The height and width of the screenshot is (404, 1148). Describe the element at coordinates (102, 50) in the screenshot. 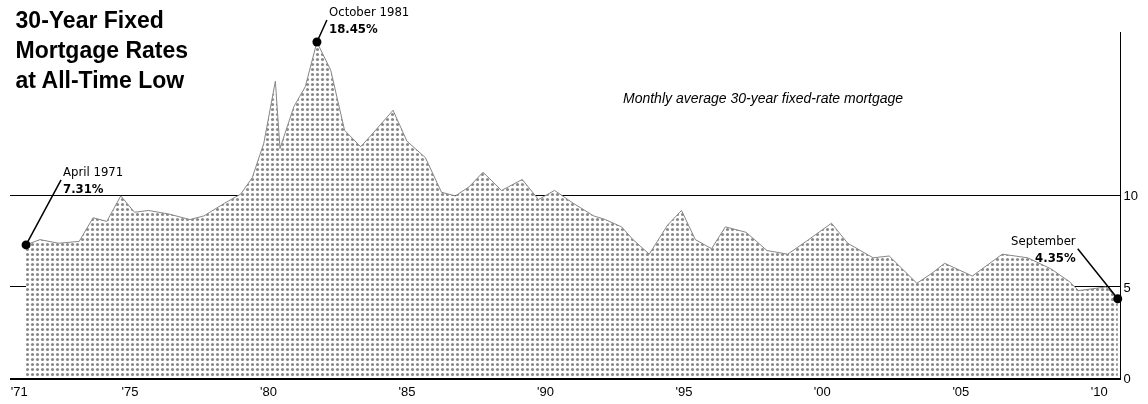

I see `chart-title: 30-Year Fixed Mortgage Rates at All-Time Low` at that location.